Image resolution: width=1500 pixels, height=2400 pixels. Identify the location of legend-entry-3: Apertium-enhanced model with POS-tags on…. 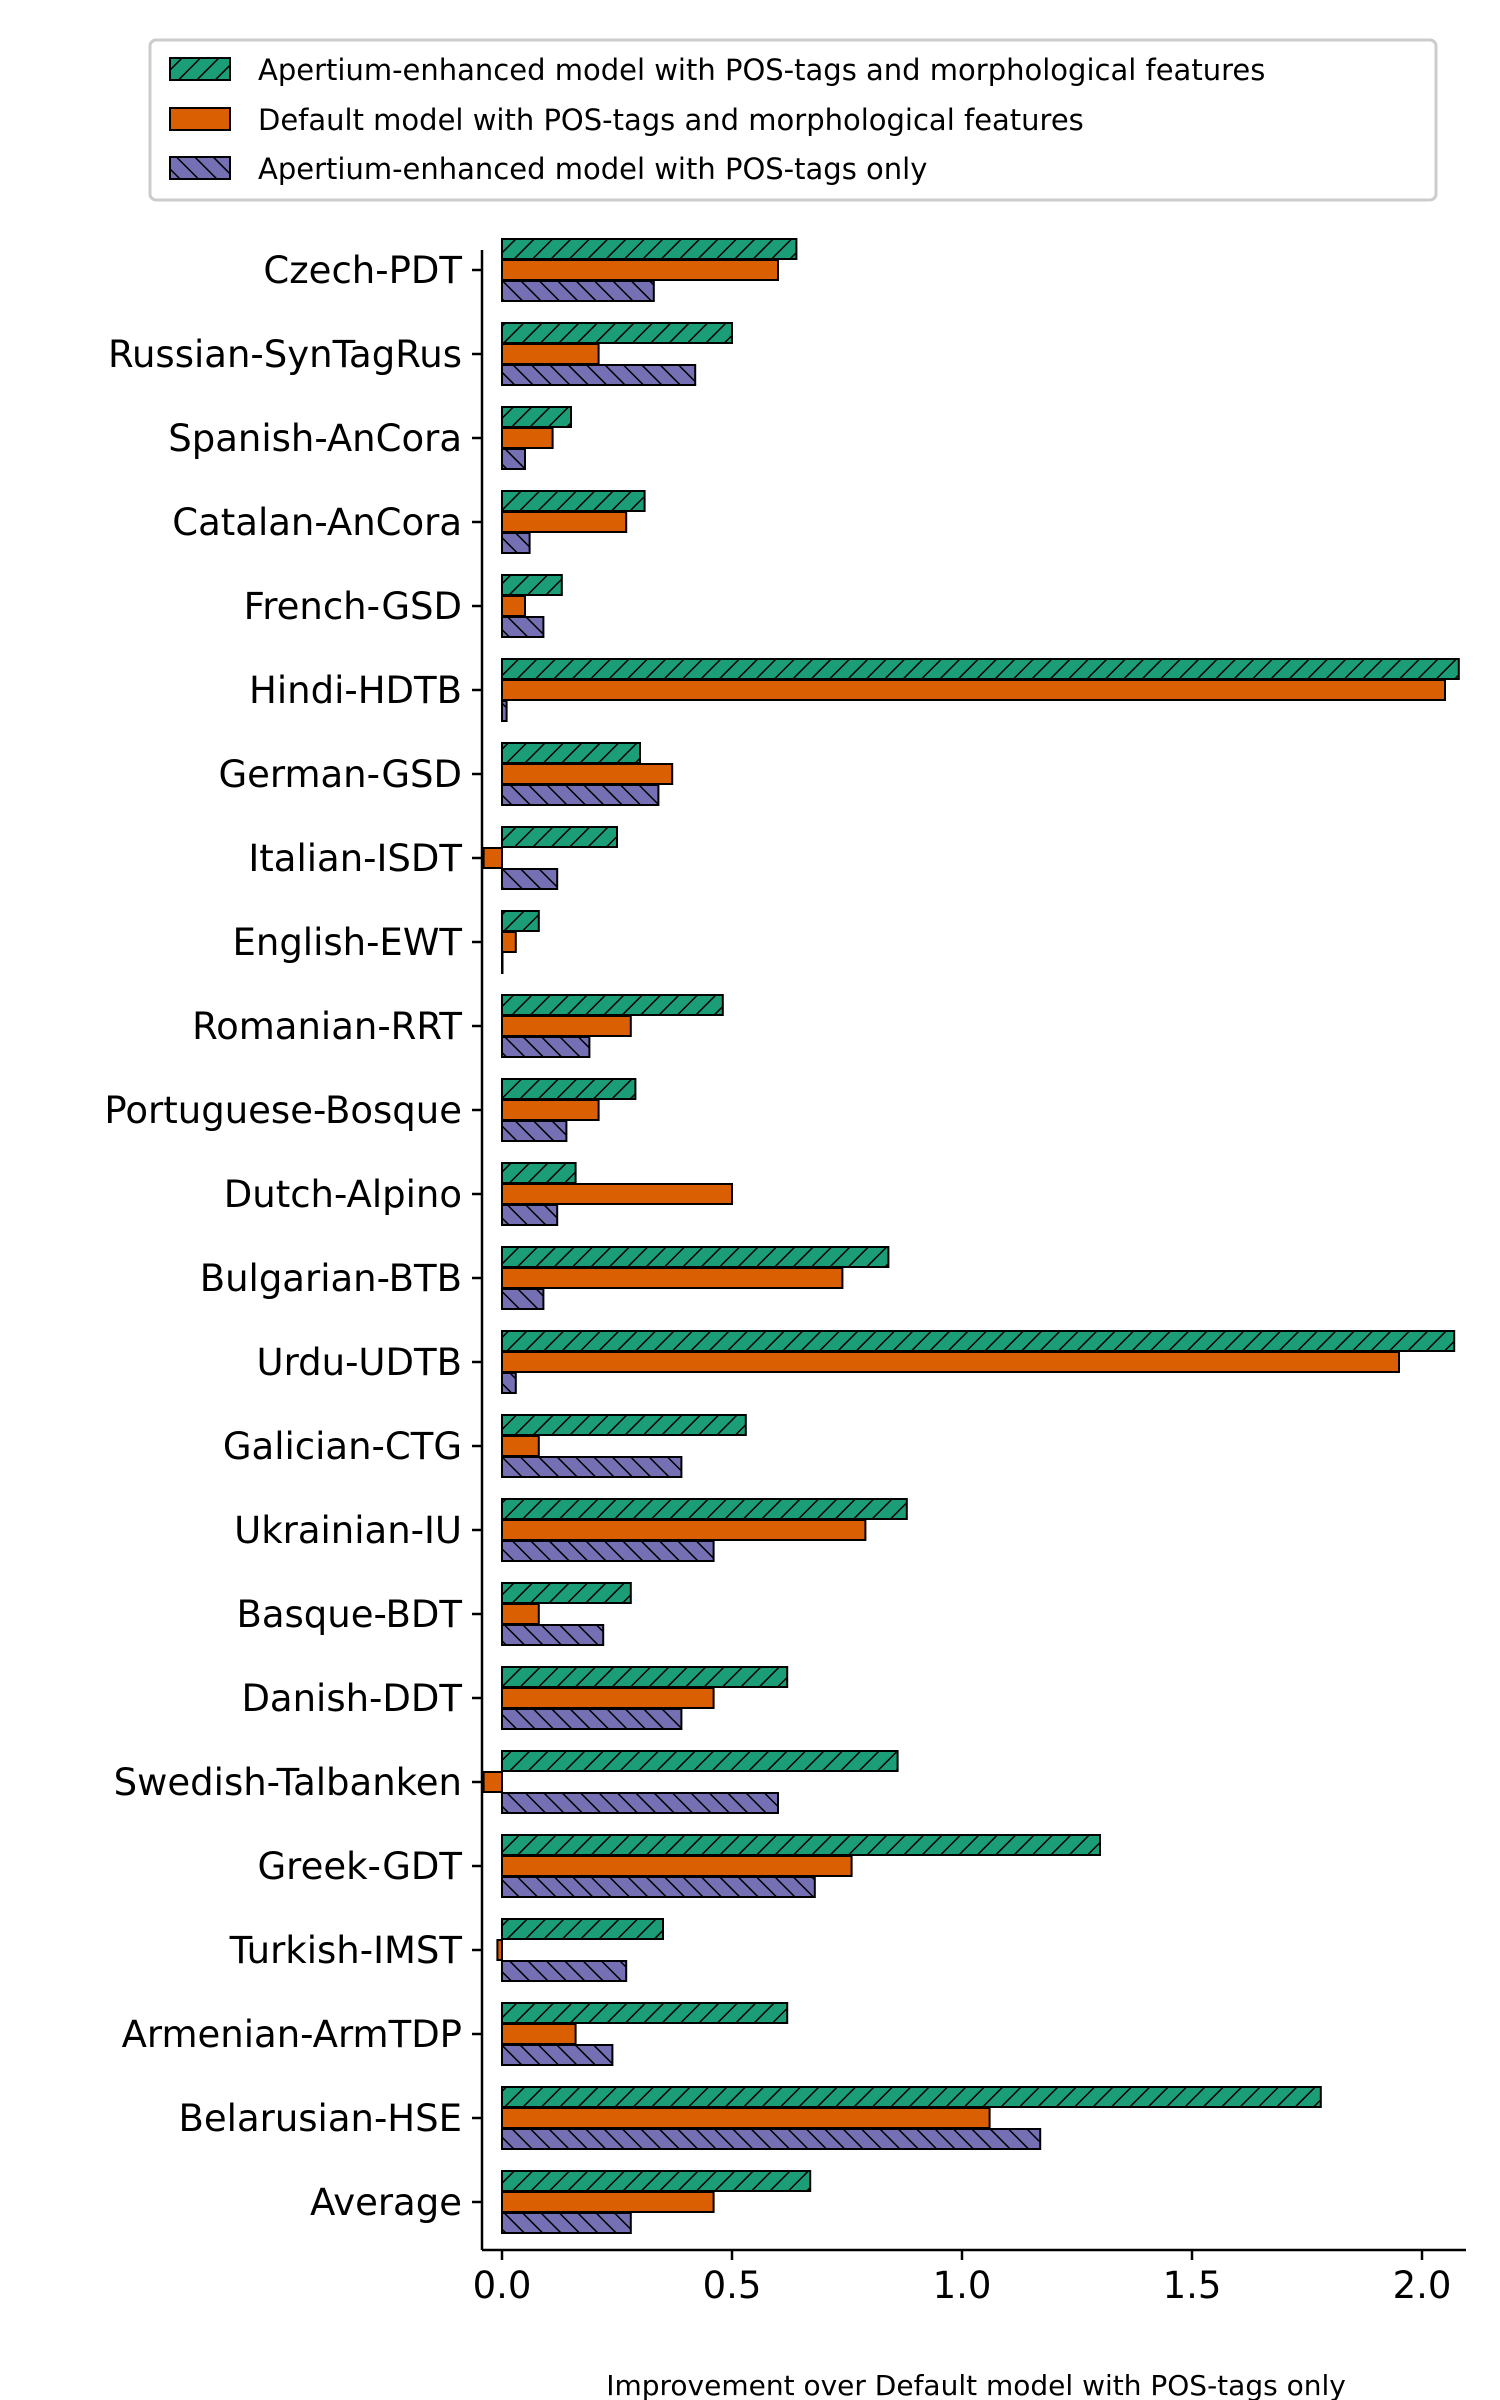
(548, 169).